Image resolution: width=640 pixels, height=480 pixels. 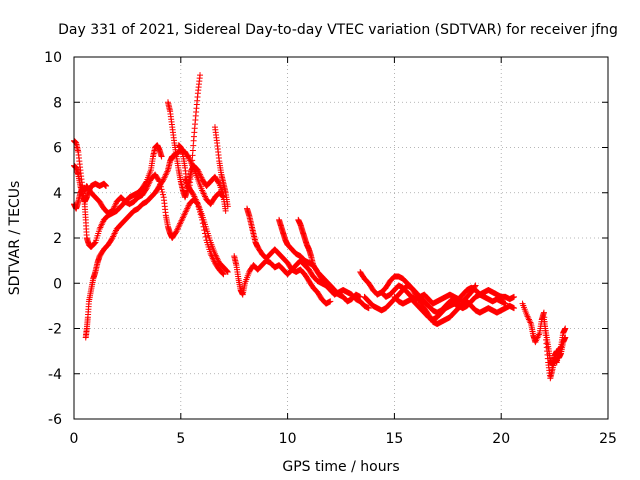 I want to click on series-track-d, so click(x=149, y=224).